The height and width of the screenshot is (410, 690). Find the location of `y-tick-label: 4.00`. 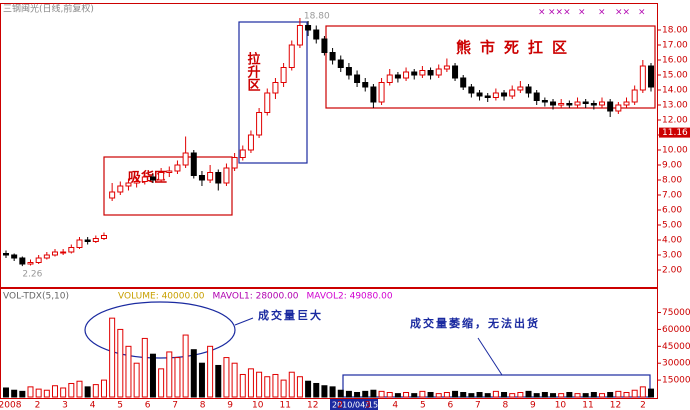

y-tick-label: 4.00 is located at coordinates (672, 241).